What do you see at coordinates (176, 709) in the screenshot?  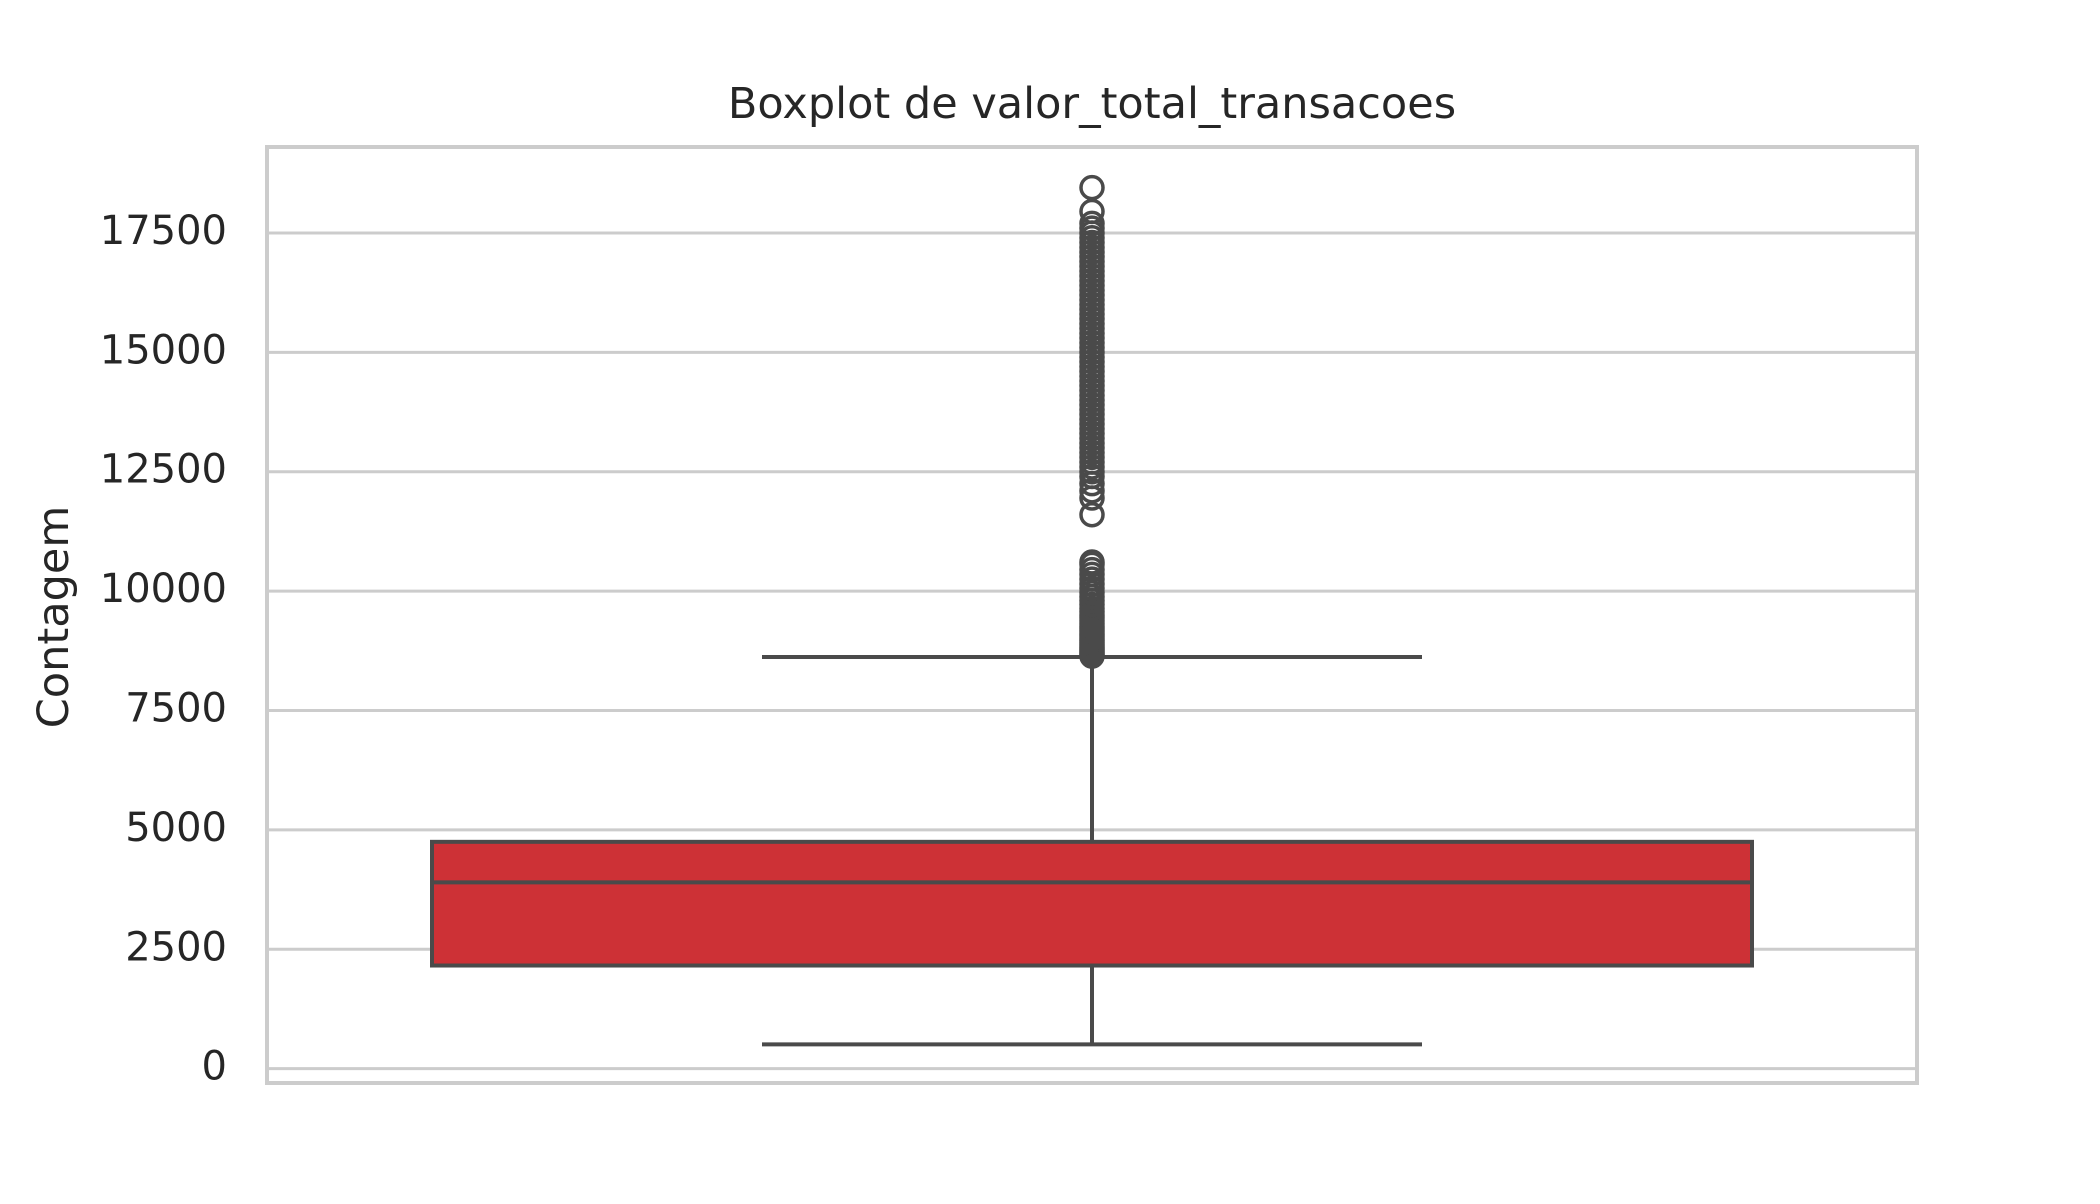 I see `y-tick-label-7500: 7500` at bounding box center [176, 709].